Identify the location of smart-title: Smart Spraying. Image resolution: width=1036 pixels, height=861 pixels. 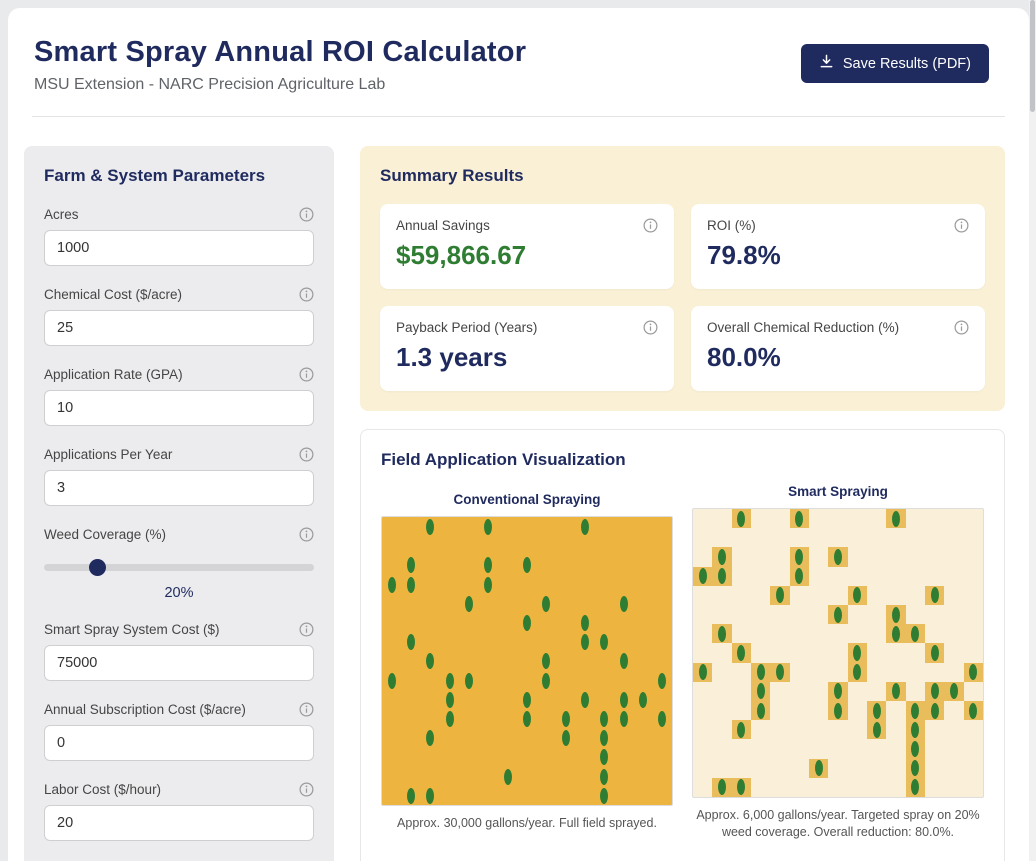
(838, 491).